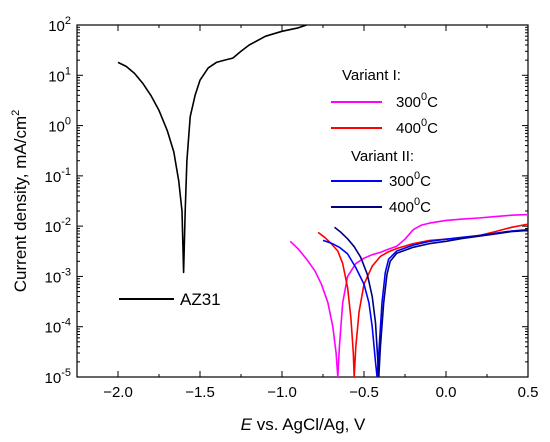  What do you see at coordinates (371, 75) in the screenshot?
I see `legend-group-variant-1: Variant I:` at bounding box center [371, 75].